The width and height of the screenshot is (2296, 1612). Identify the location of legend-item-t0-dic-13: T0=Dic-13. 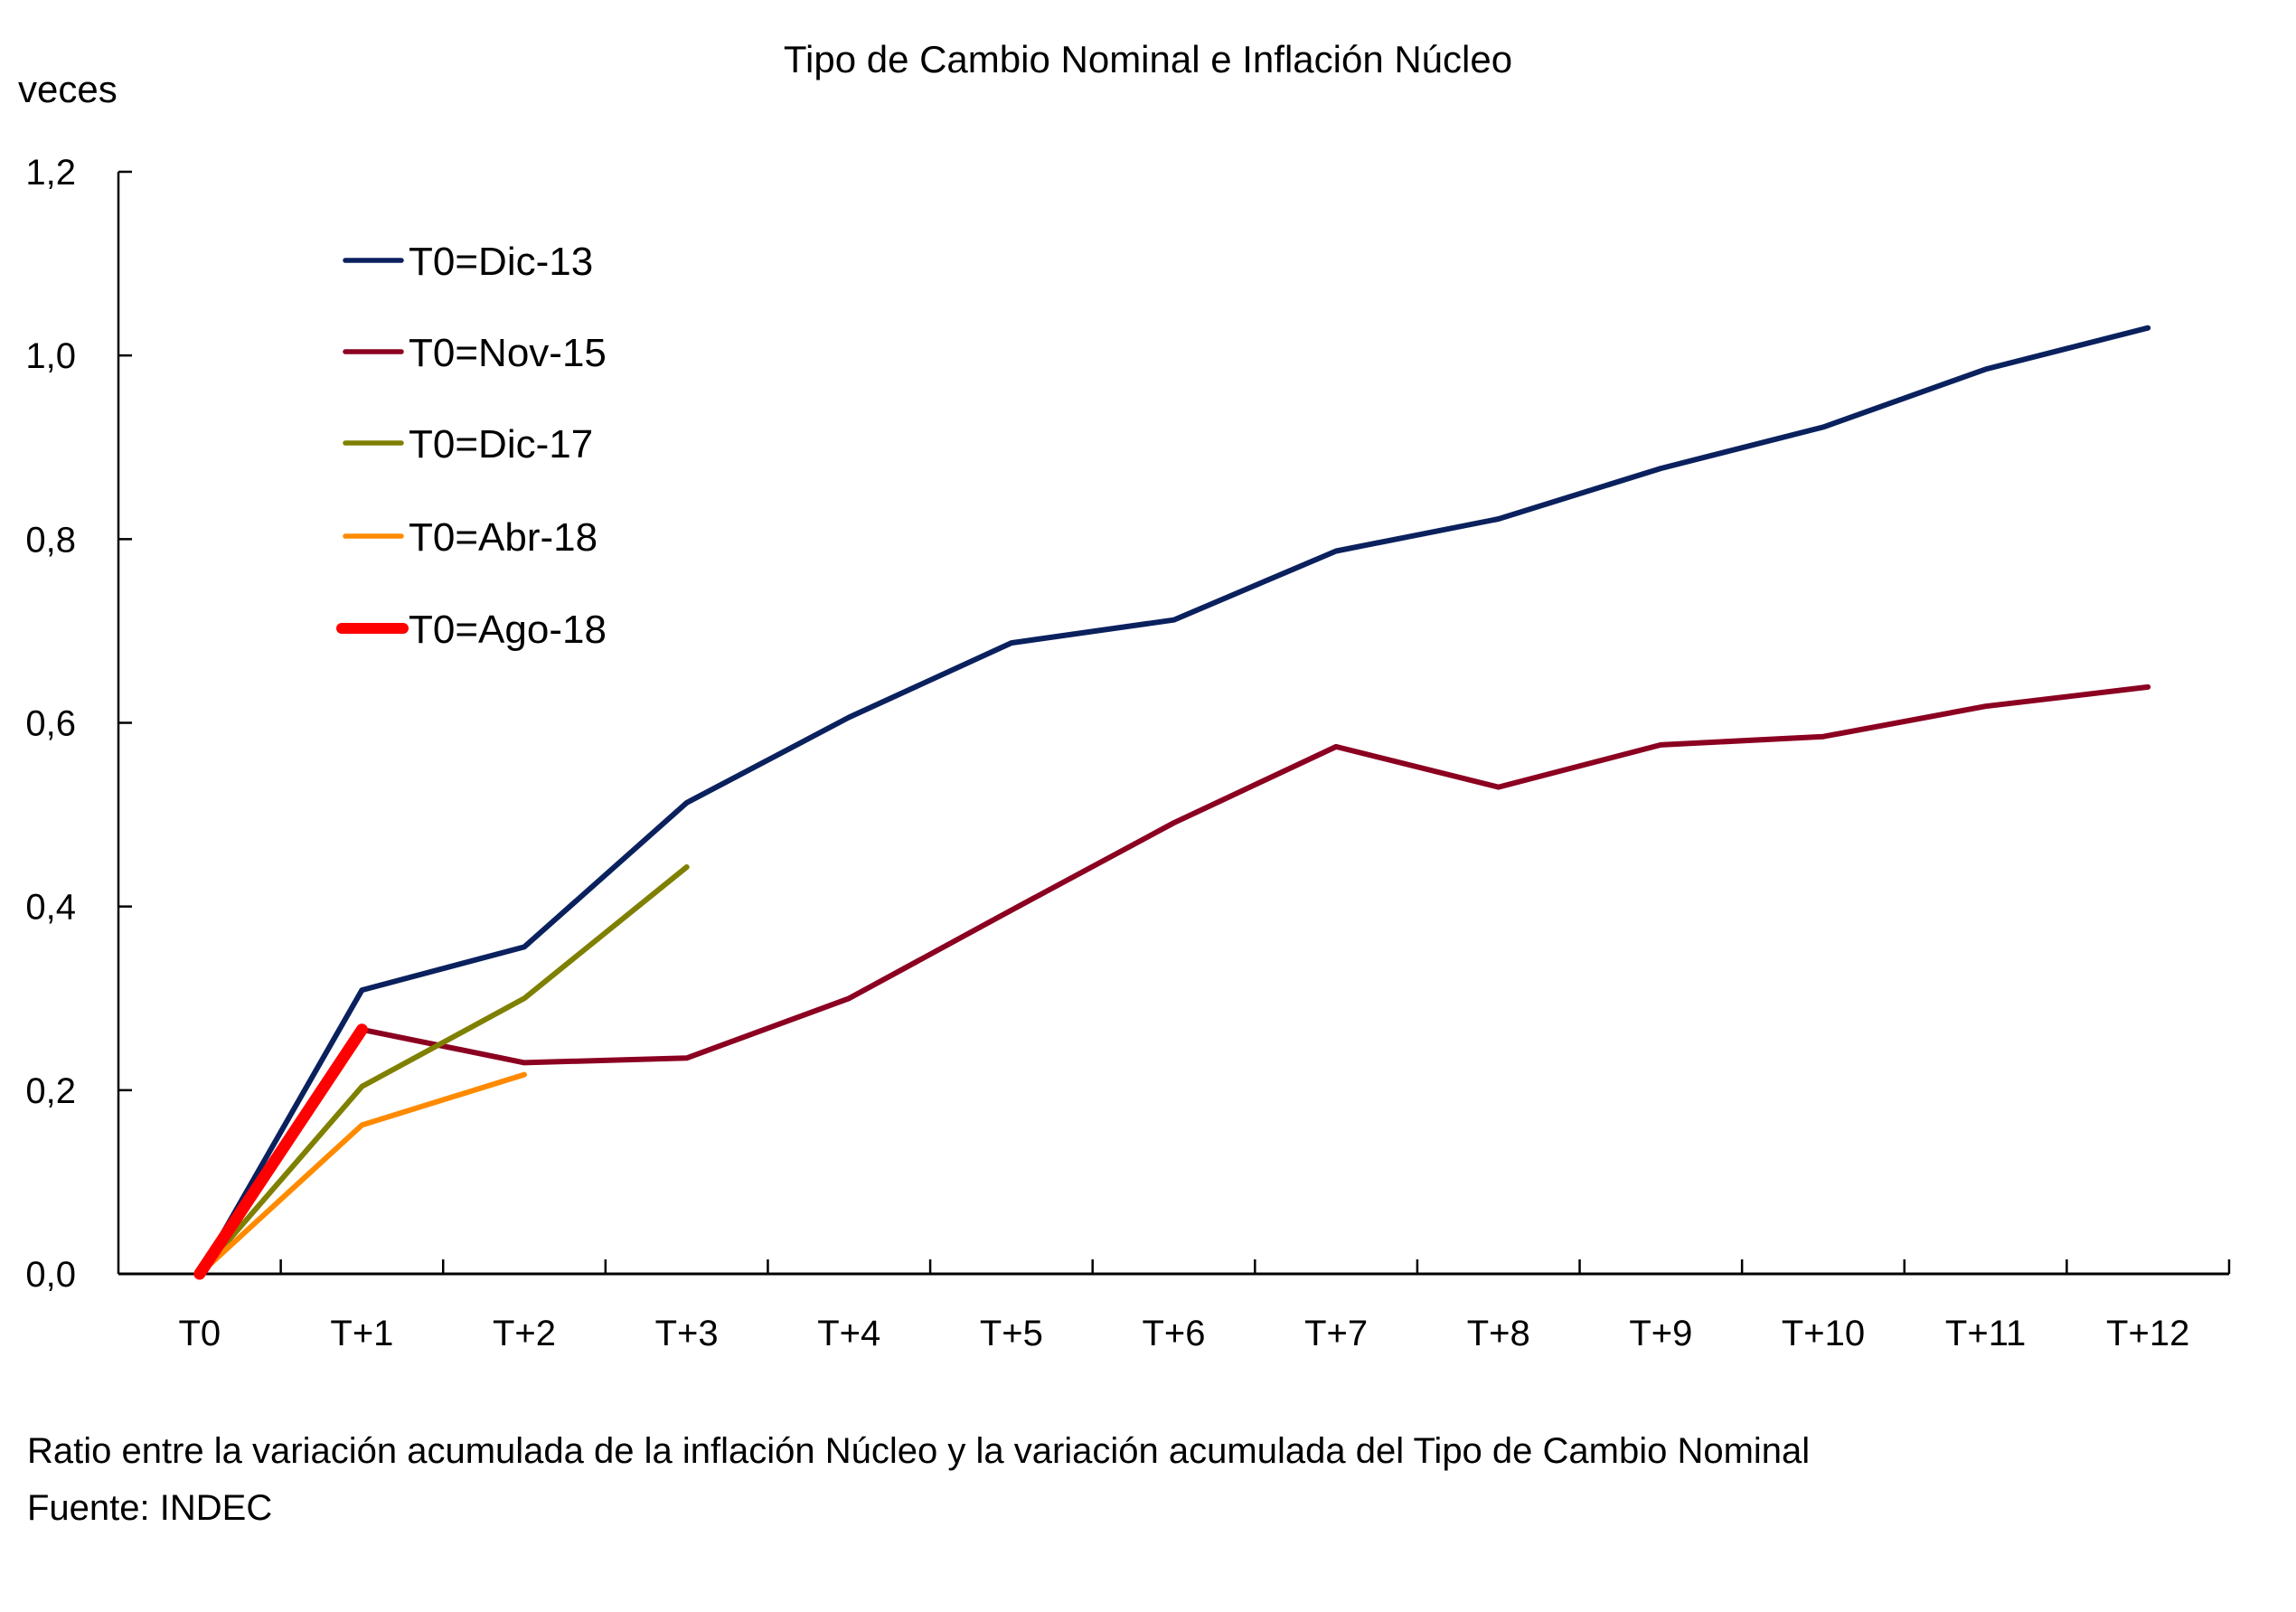
(468, 262).